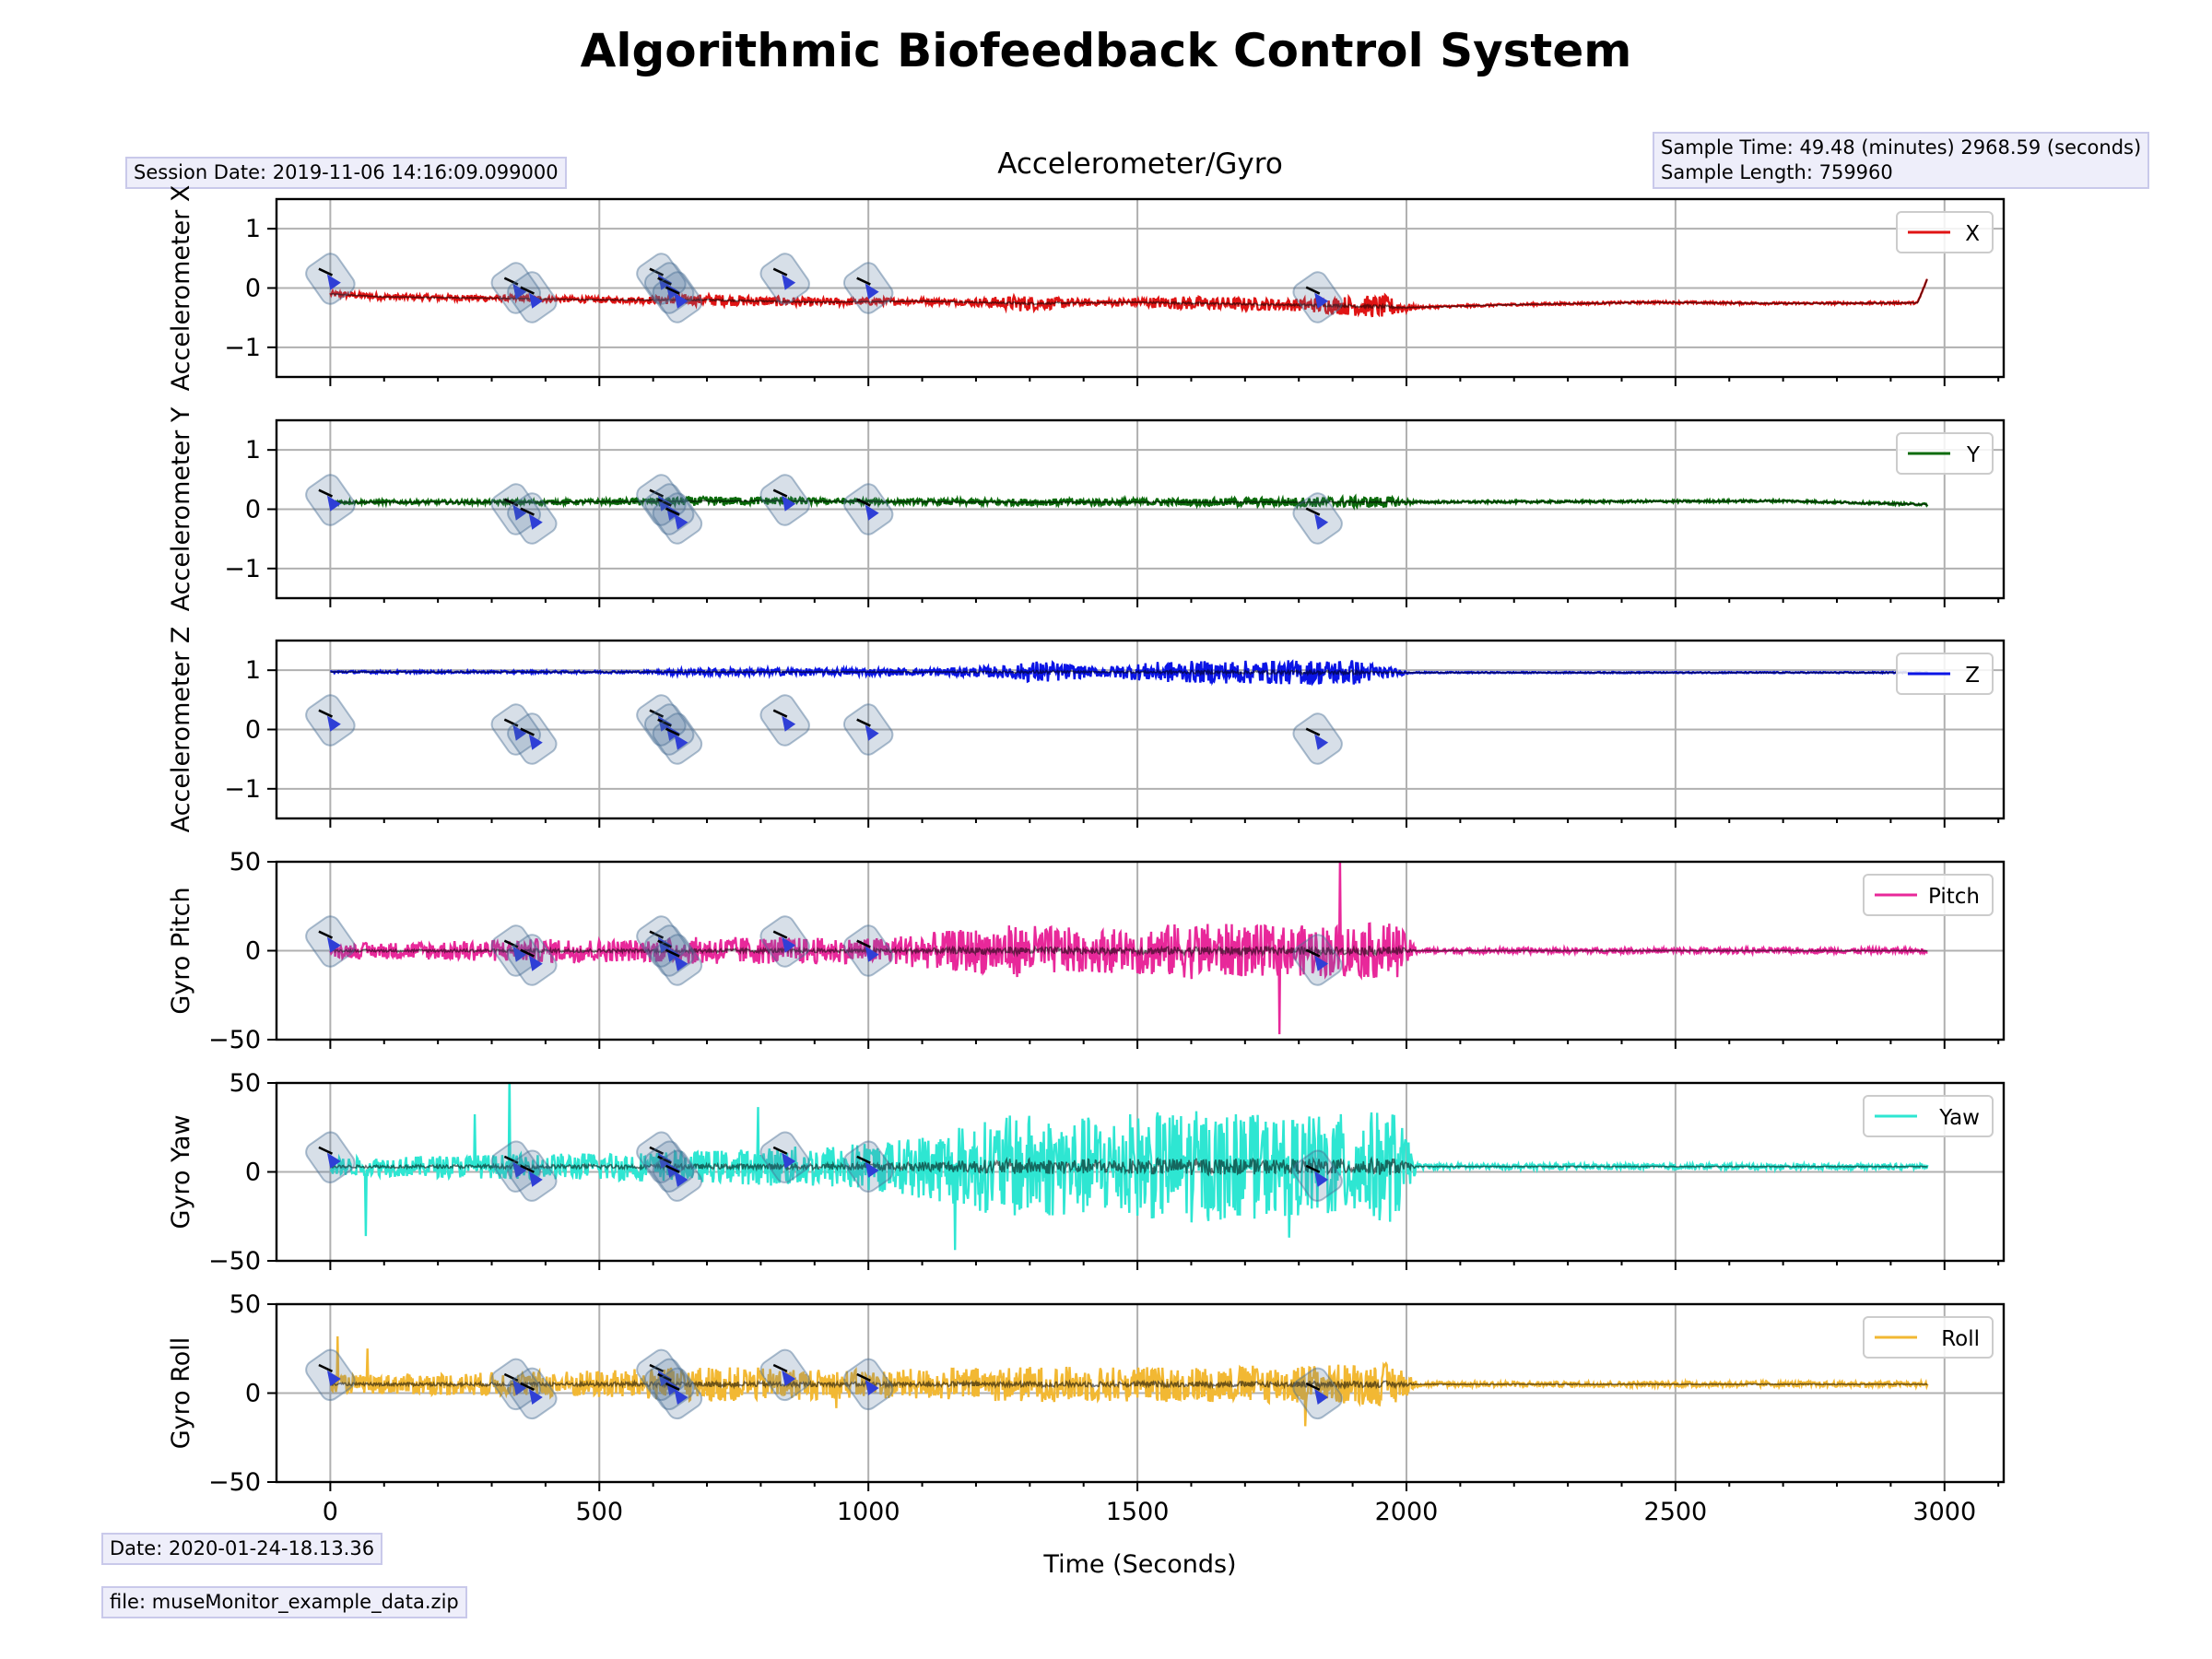 The width and height of the screenshot is (2212, 1659). I want to click on x-tick-label: 3000, so click(1944, 1512).